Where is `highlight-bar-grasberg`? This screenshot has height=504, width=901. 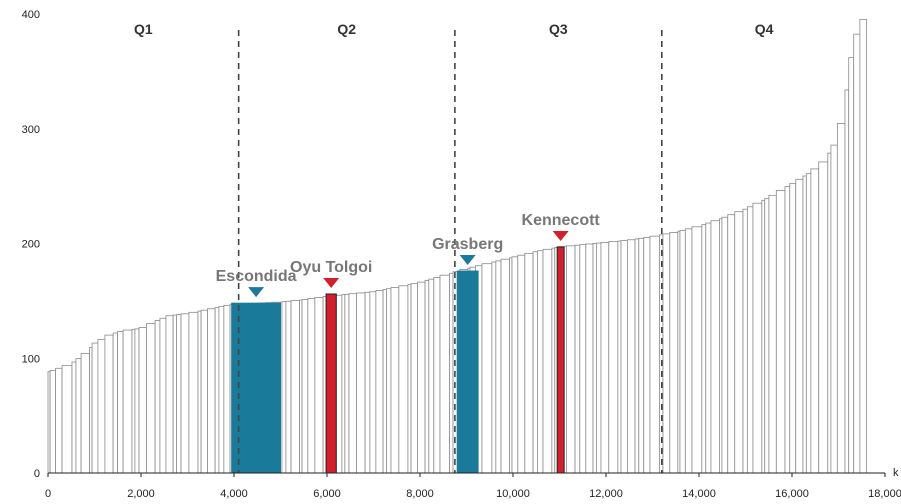 highlight-bar-grasberg is located at coordinates (467, 372).